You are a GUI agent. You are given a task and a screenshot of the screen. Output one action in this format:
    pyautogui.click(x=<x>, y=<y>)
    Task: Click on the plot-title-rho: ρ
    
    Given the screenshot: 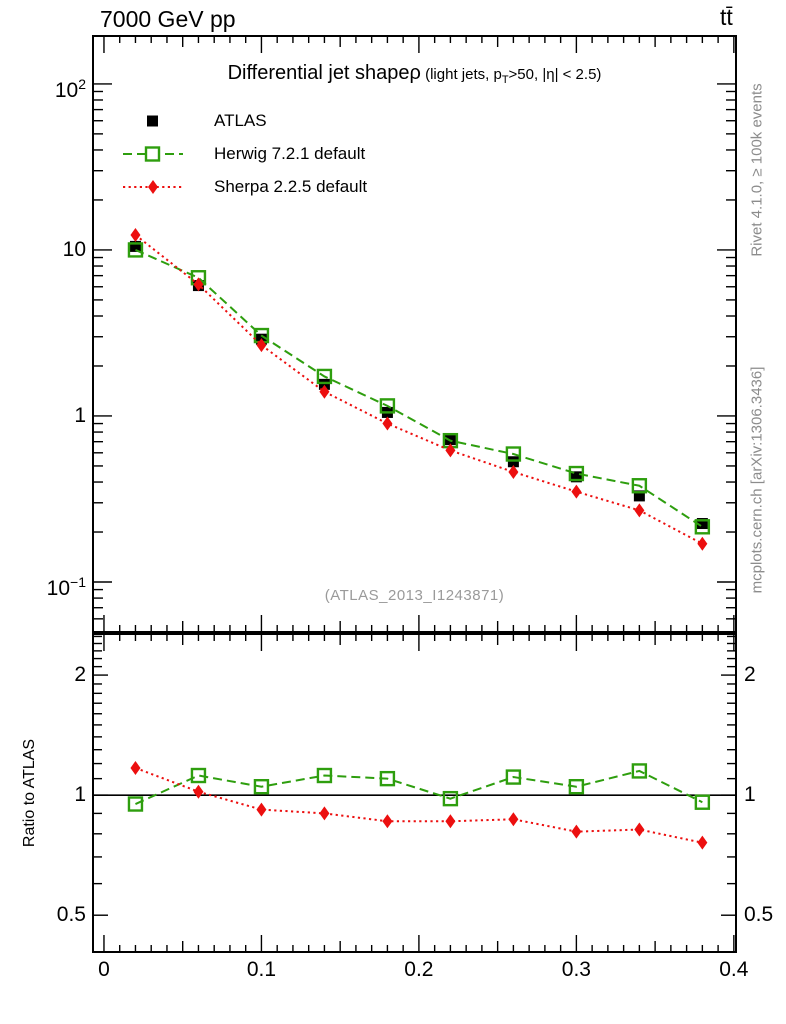 What is the action you would take?
    pyautogui.click(x=415, y=73)
    